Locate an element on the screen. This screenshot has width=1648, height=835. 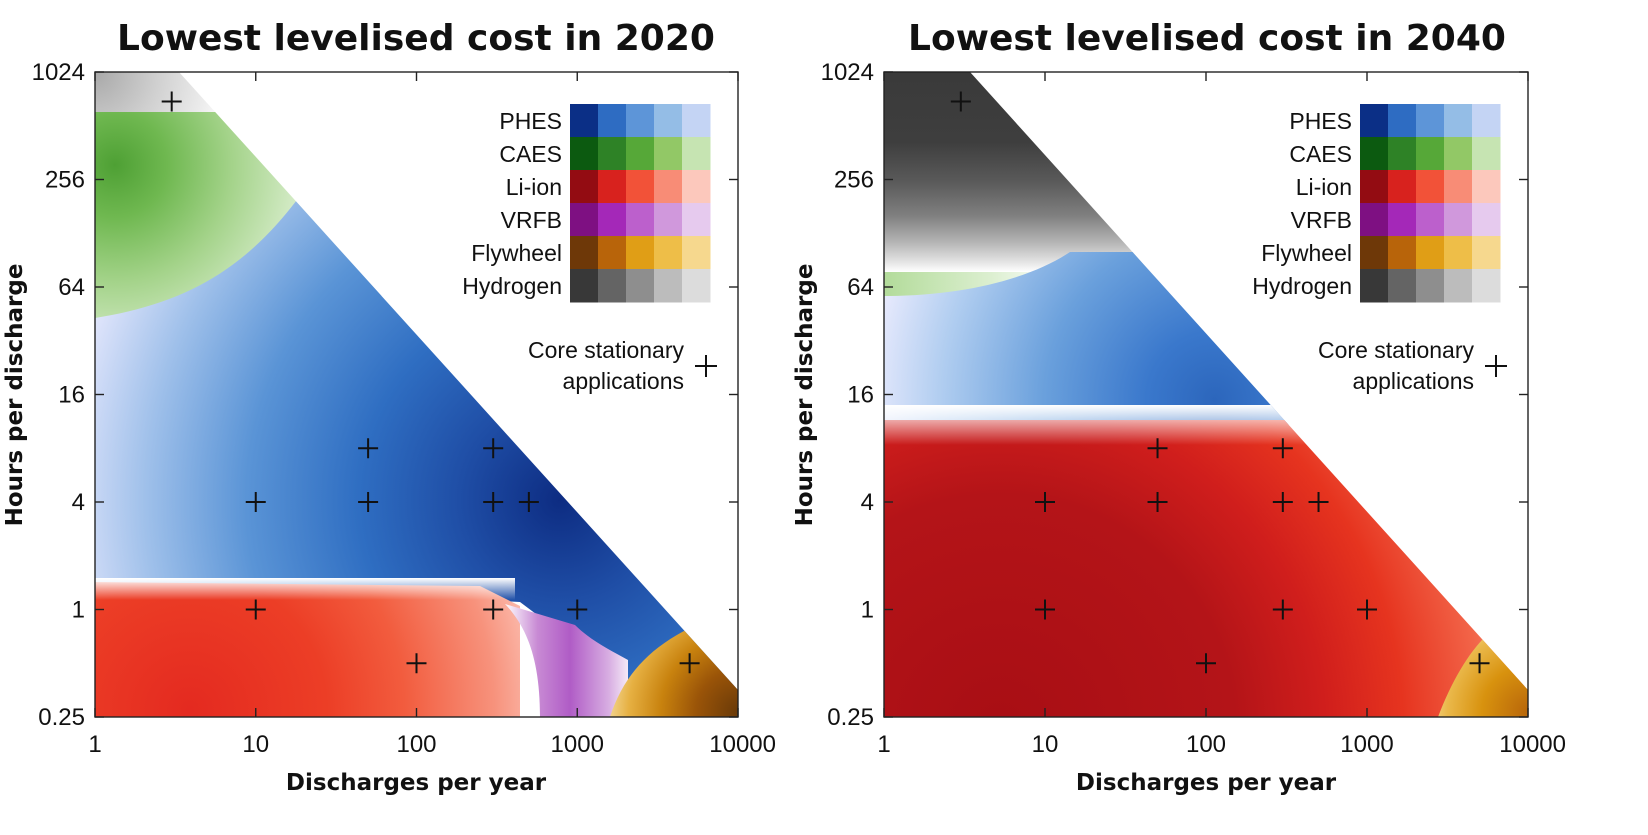
x-tick-label: 100 is located at coordinates (416, 744).